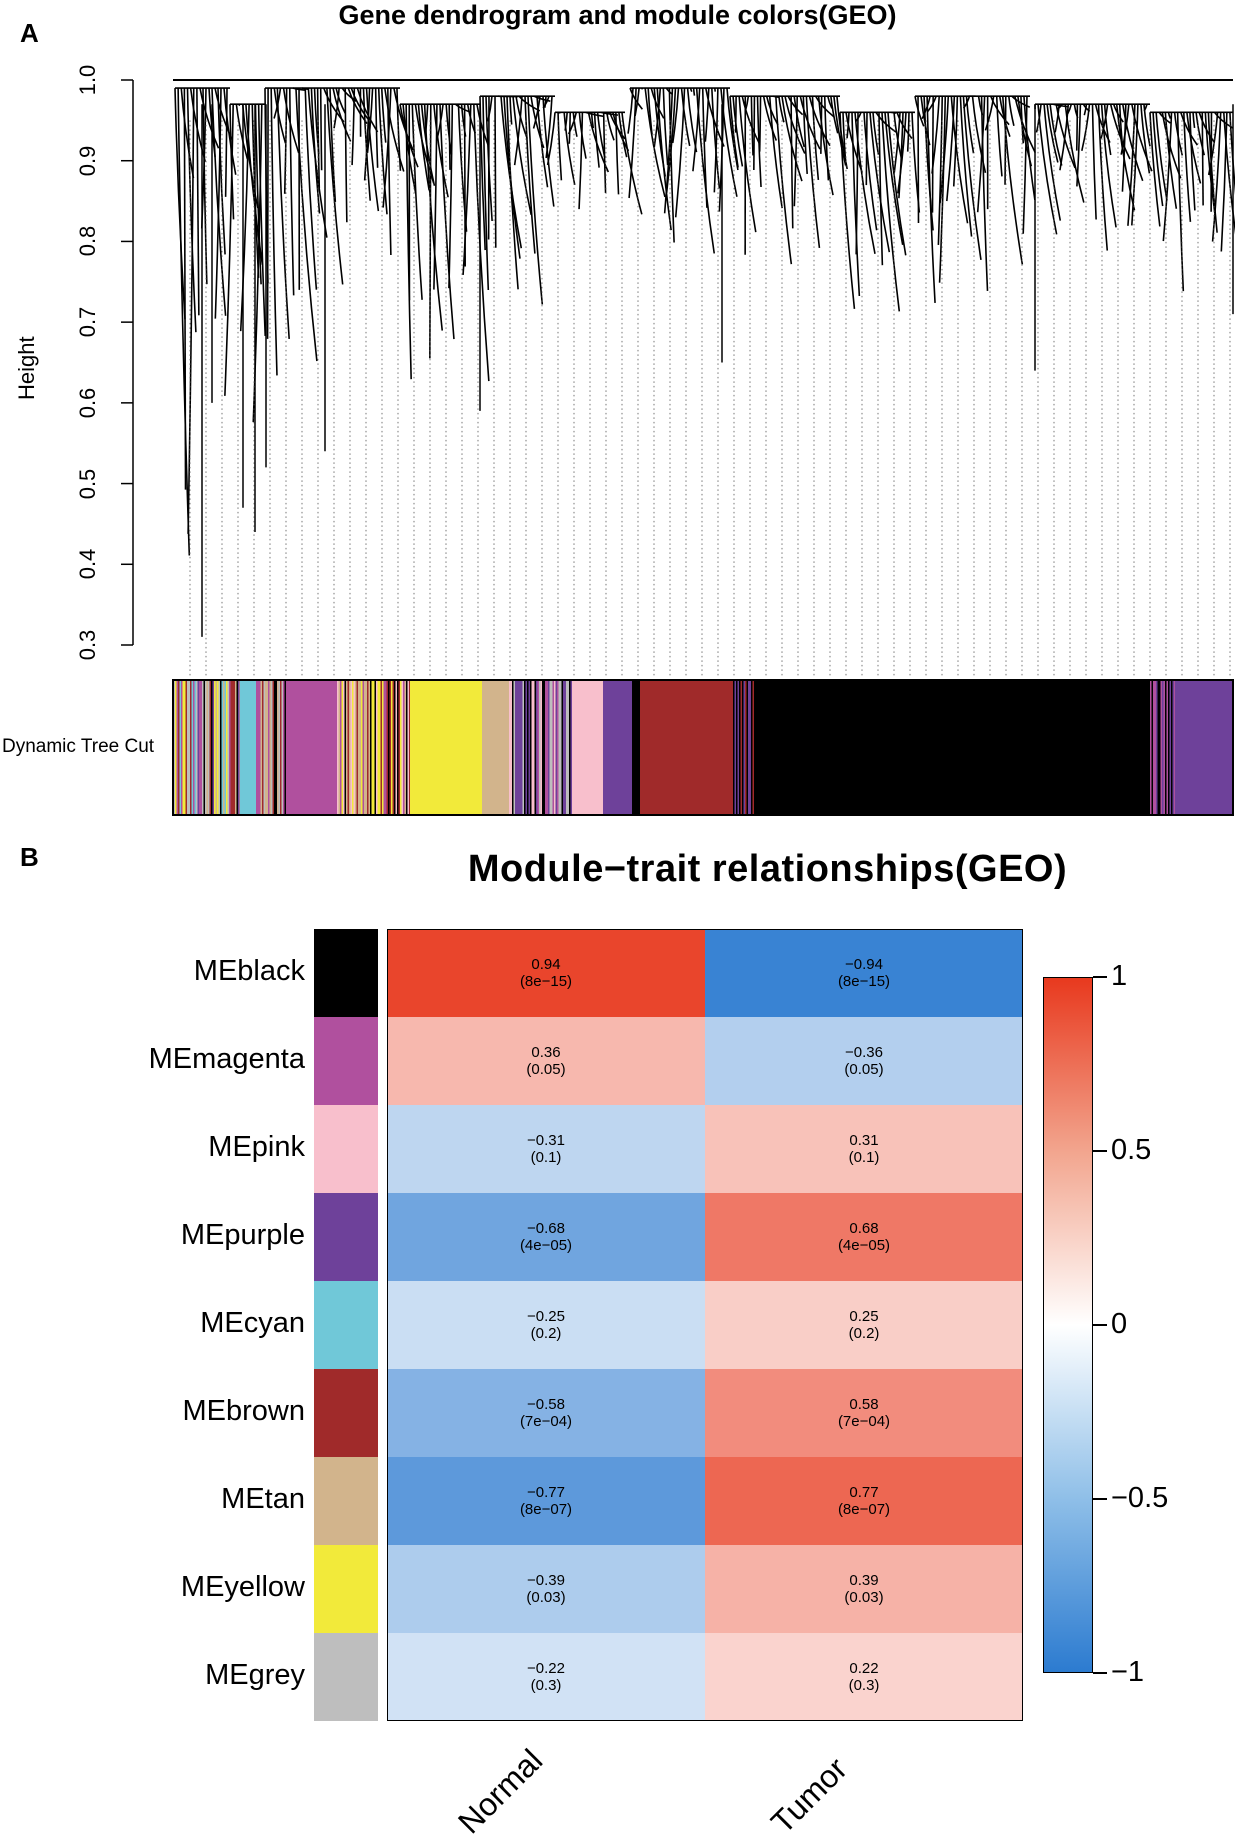 The width and height of the screenshot is (1235, 1841). What do you see at coordinates (29, 33) in the screenshot?
I see `panel-a-label: A` at bounding box center [29, 33].